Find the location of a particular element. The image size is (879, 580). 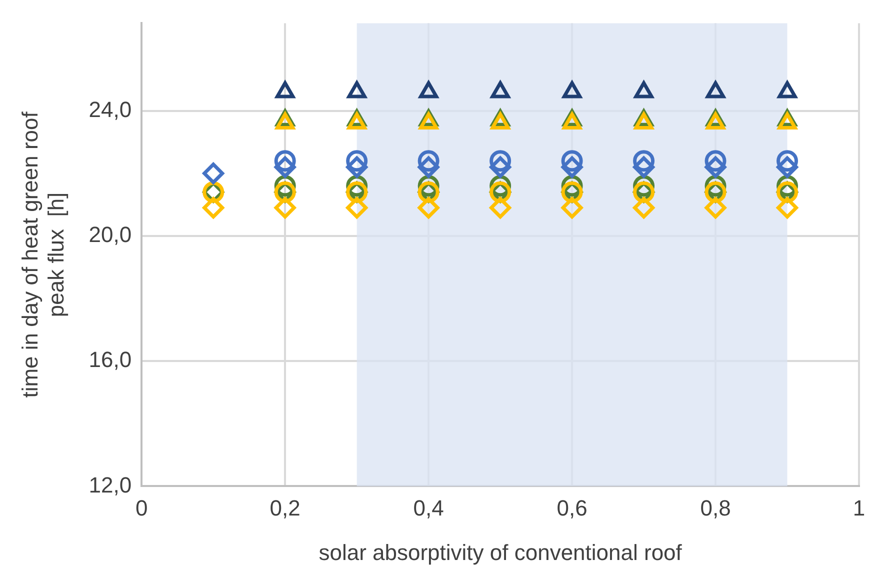

y-tick-label: 20,0 is located at coordinates (110, 234).